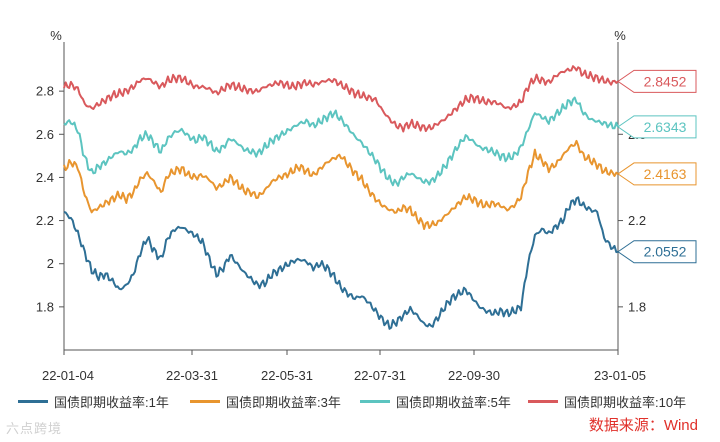  What do you see at coordinates (620, 375) in the screenshot?
I see `x-tick-label: 23-01-05` at bounding box center [620, 375].